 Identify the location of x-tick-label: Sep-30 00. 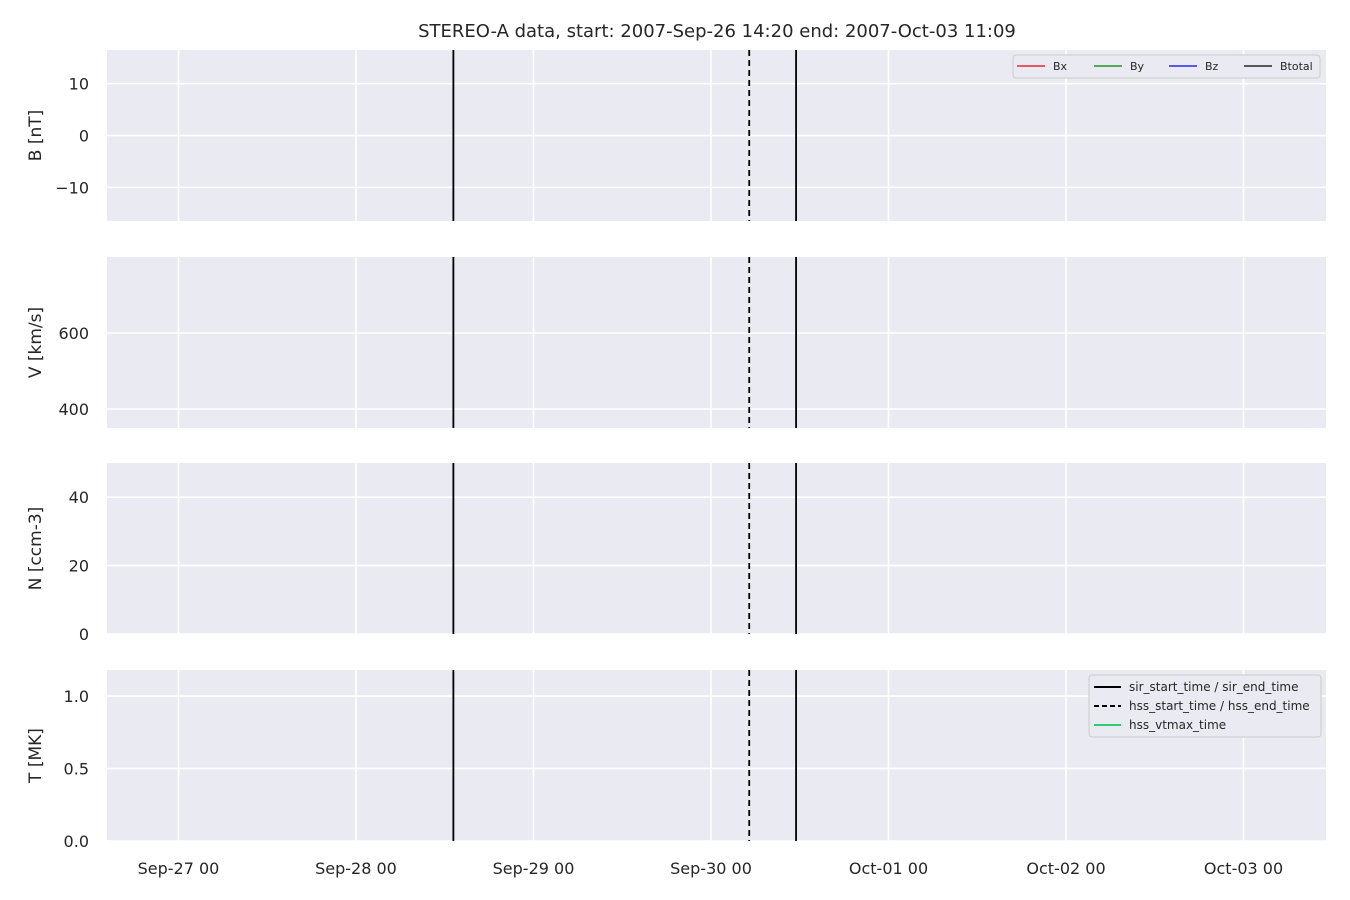
(711, 868).